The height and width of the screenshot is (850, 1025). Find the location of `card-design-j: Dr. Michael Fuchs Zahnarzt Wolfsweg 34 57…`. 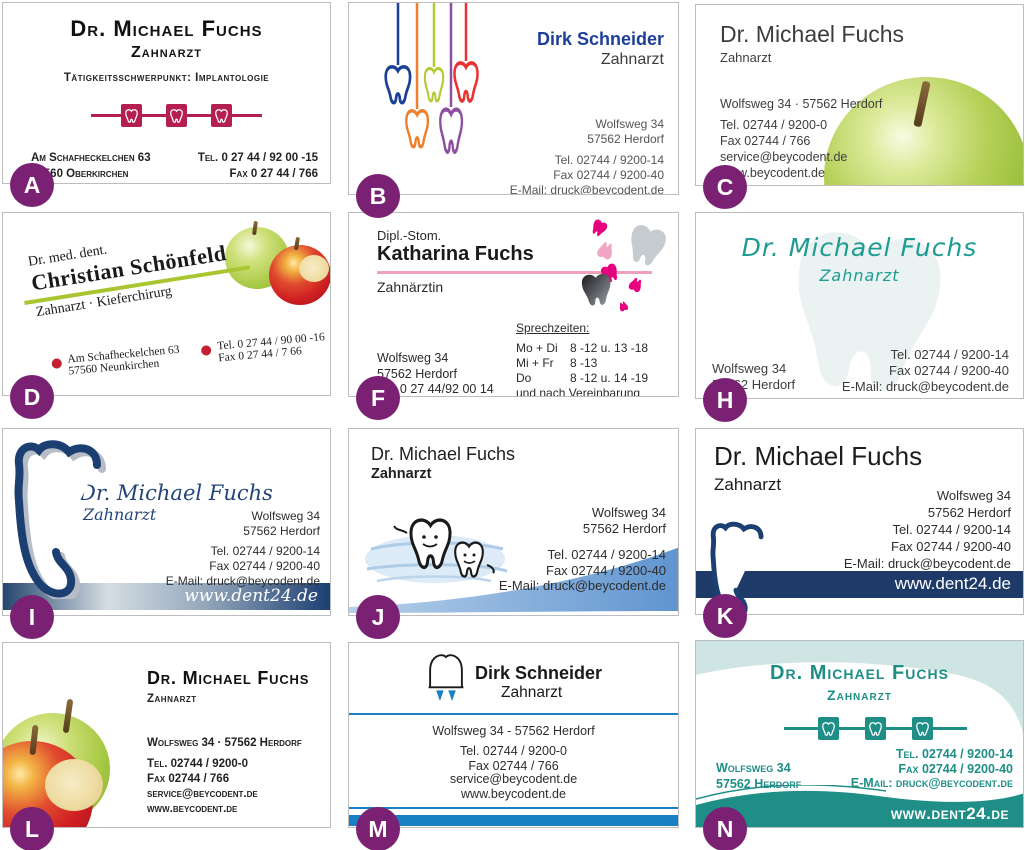

card-design-j: Dr. Michael Fuchs Zahnarzt Wolfsweg 34 57… is located at coordinates (513, 522).